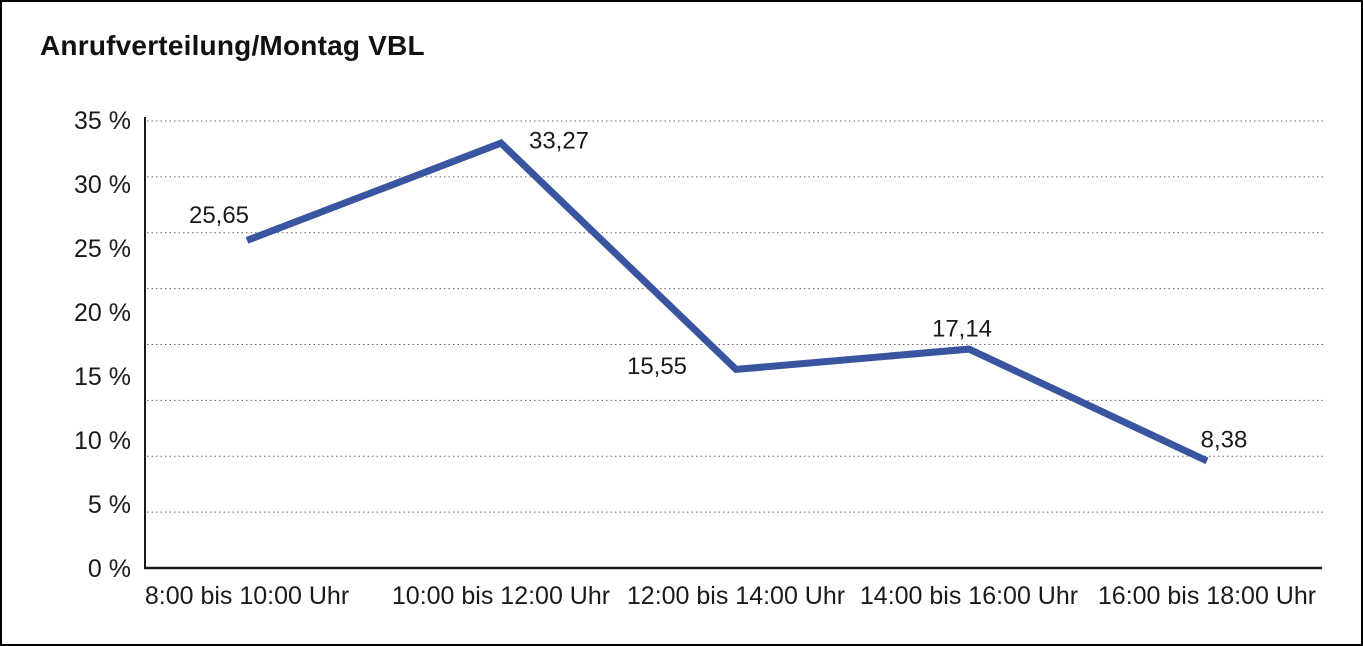 The image size is (1363, 646). Describe the element at coordinates (1207, 596) in the screenshot. I see `x-axis-category-label: 16:00 bis 18:00 Uhr` at that location.